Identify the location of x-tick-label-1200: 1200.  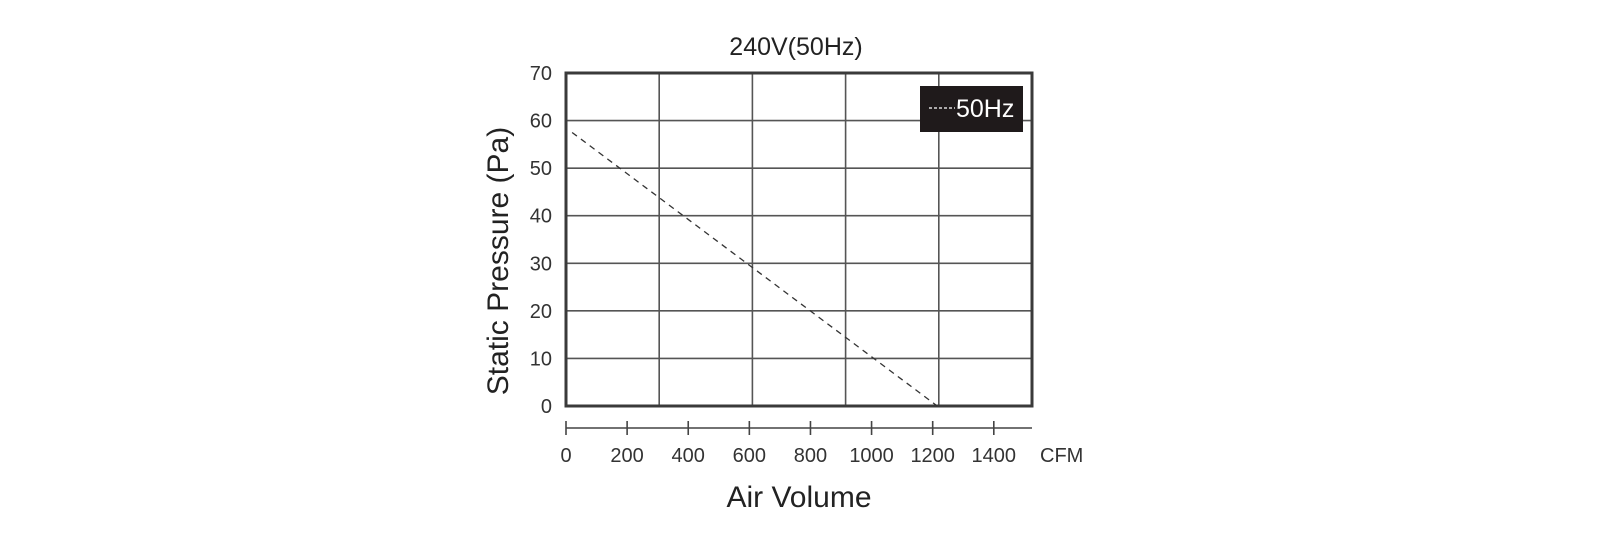
(932, 456).